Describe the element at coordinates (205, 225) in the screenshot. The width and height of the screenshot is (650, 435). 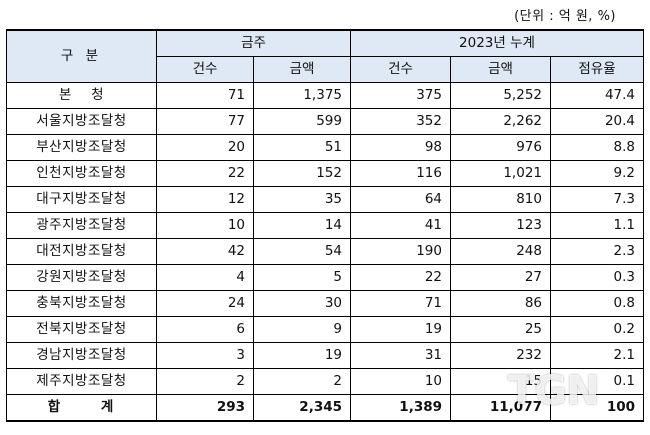
I see `week-count: 10` at that location.